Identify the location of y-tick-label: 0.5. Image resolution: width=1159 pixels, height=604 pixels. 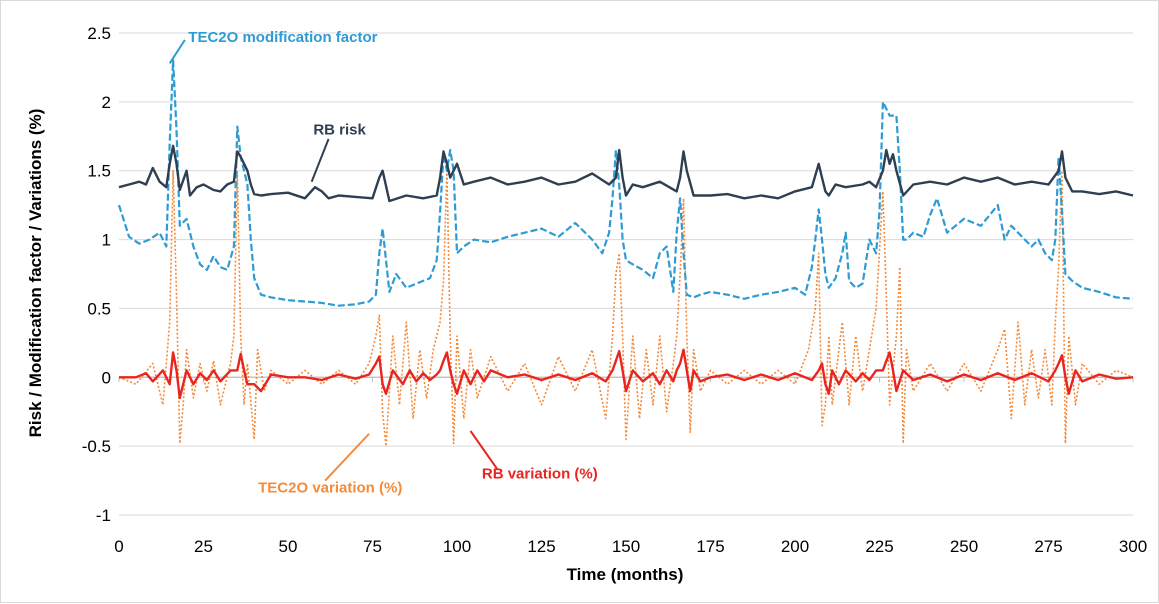
(99, 308).